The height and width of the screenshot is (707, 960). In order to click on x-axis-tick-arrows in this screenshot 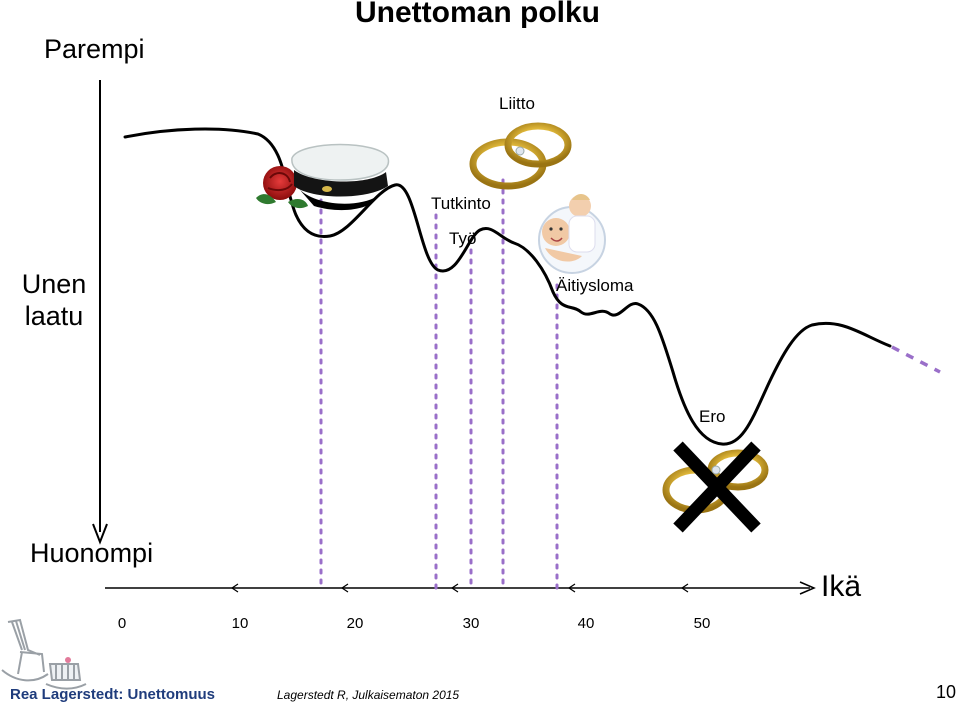, I will do `click(459, 588)`.